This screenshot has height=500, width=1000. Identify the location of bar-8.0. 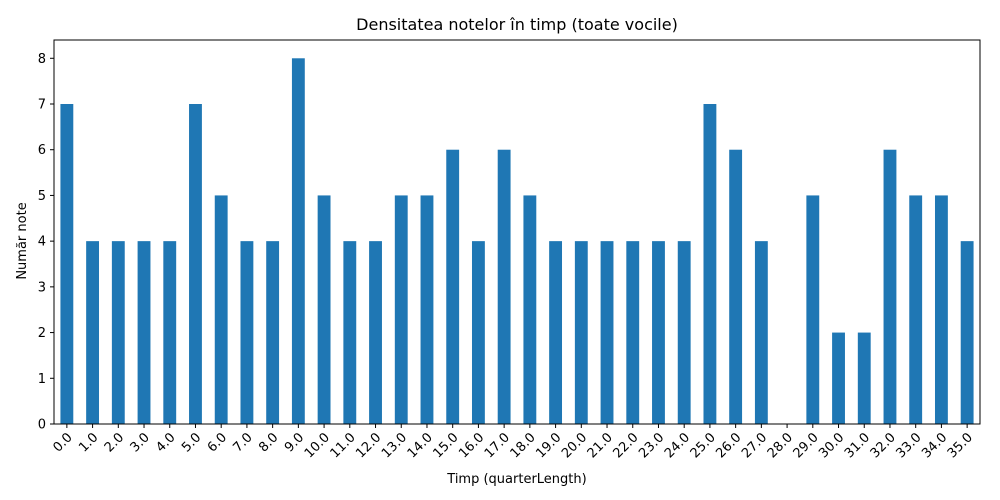
(273, 332).